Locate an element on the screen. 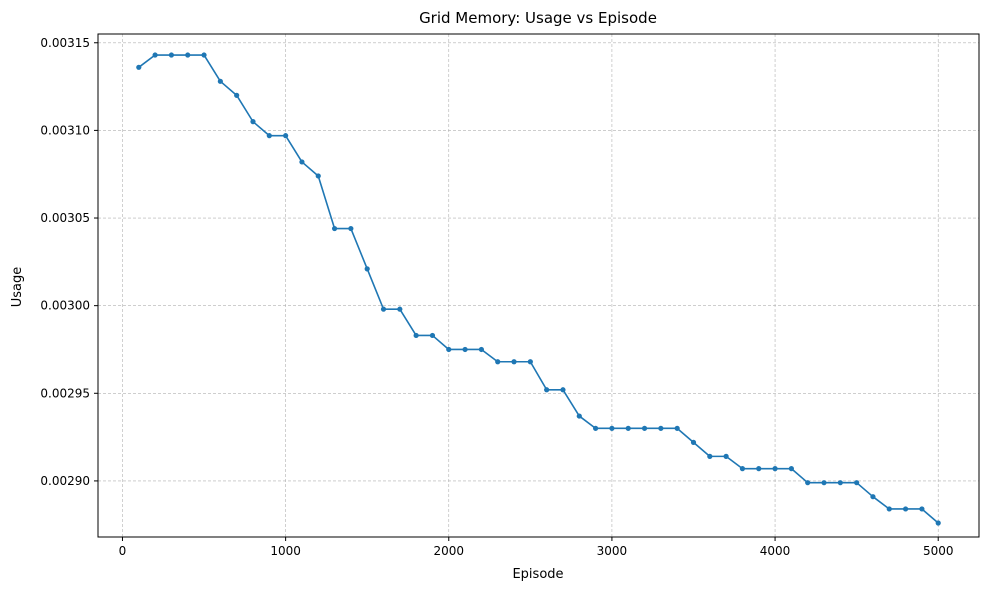  y-tick-label: 0.00290 is located at coordinates (65, 481).